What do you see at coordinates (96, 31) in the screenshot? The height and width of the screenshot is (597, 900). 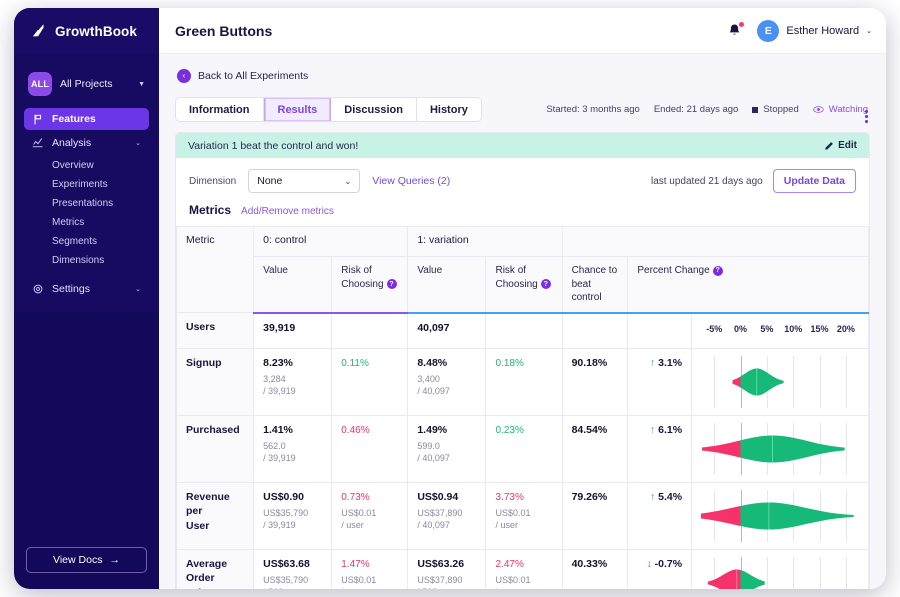 I see `brand-name: GrowthBook` at bounding box center [96, 31].